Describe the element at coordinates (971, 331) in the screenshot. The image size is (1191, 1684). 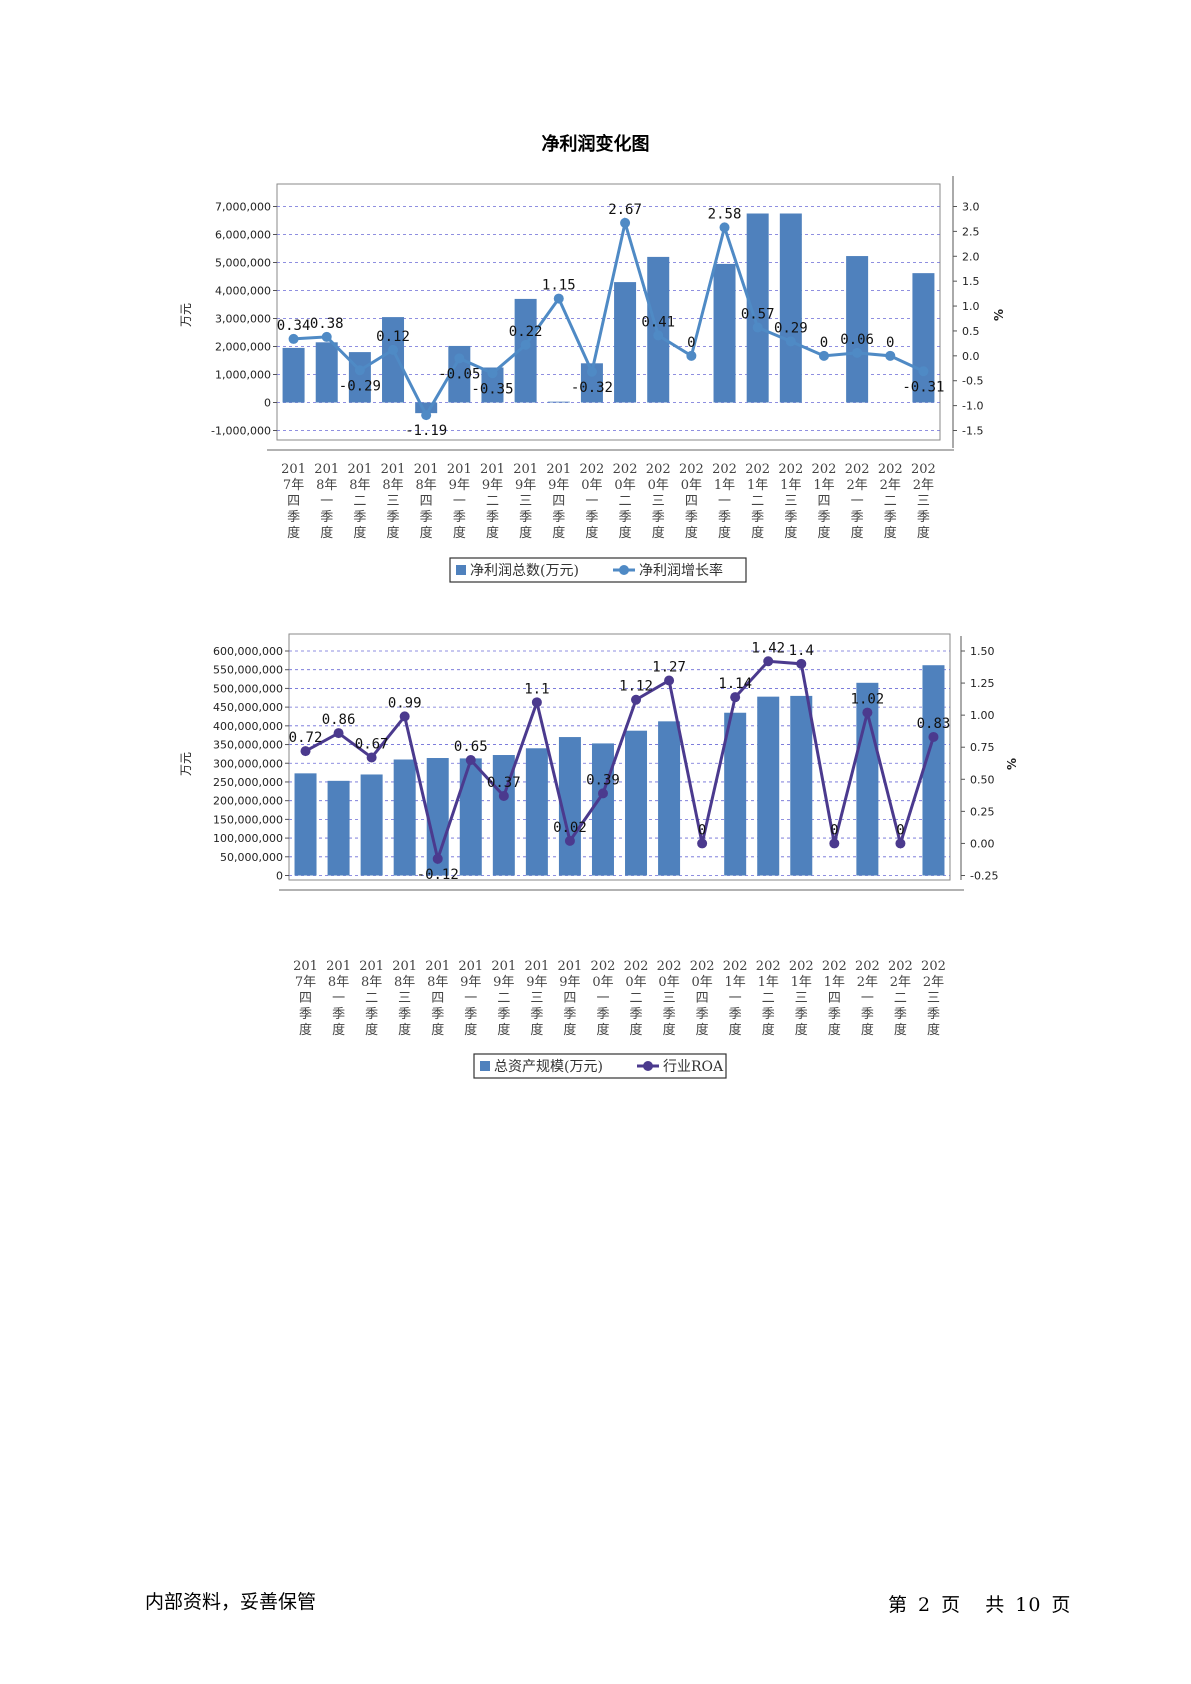
I see `right-axis-tick-label: 0.5` at that location.